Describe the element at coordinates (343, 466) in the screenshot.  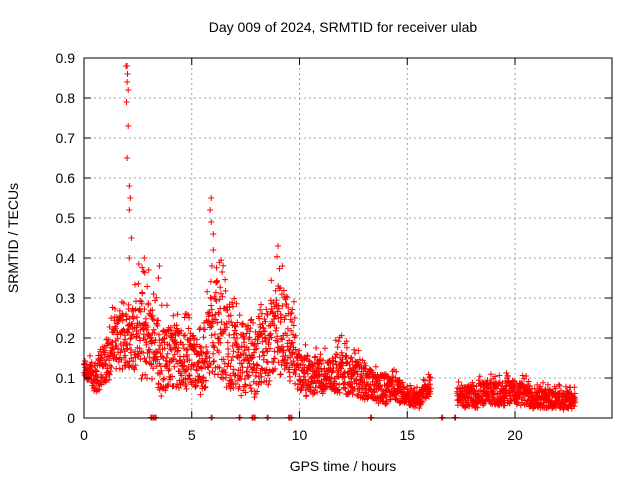
I see `x-axis-label: GPS time / hours` at that location.